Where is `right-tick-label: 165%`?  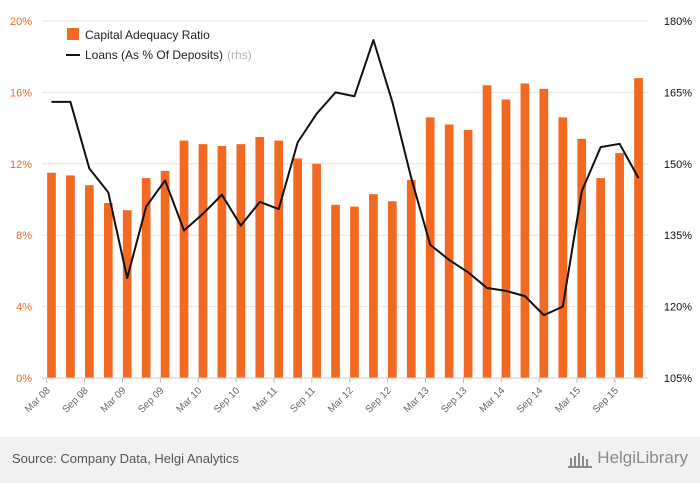 right-tick-label: 165% is located at coordinates (678, 93).